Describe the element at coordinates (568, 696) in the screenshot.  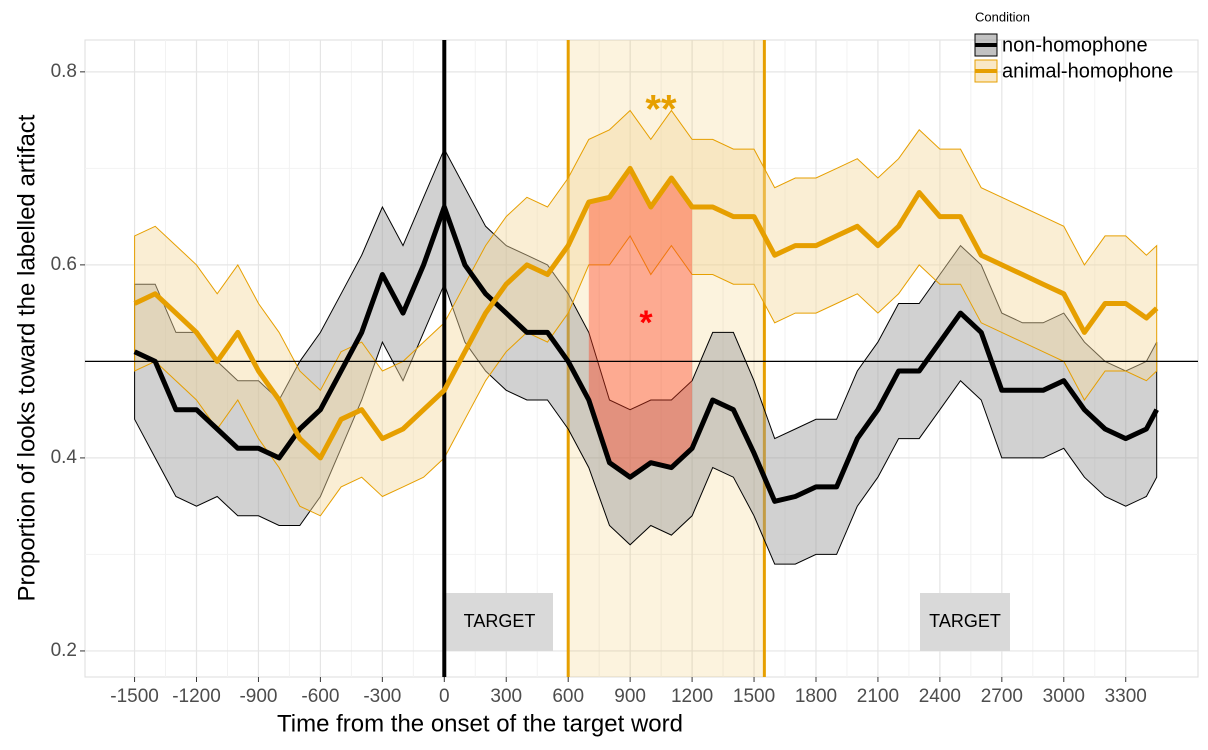
I see `x-tick-label: 600` at that location.